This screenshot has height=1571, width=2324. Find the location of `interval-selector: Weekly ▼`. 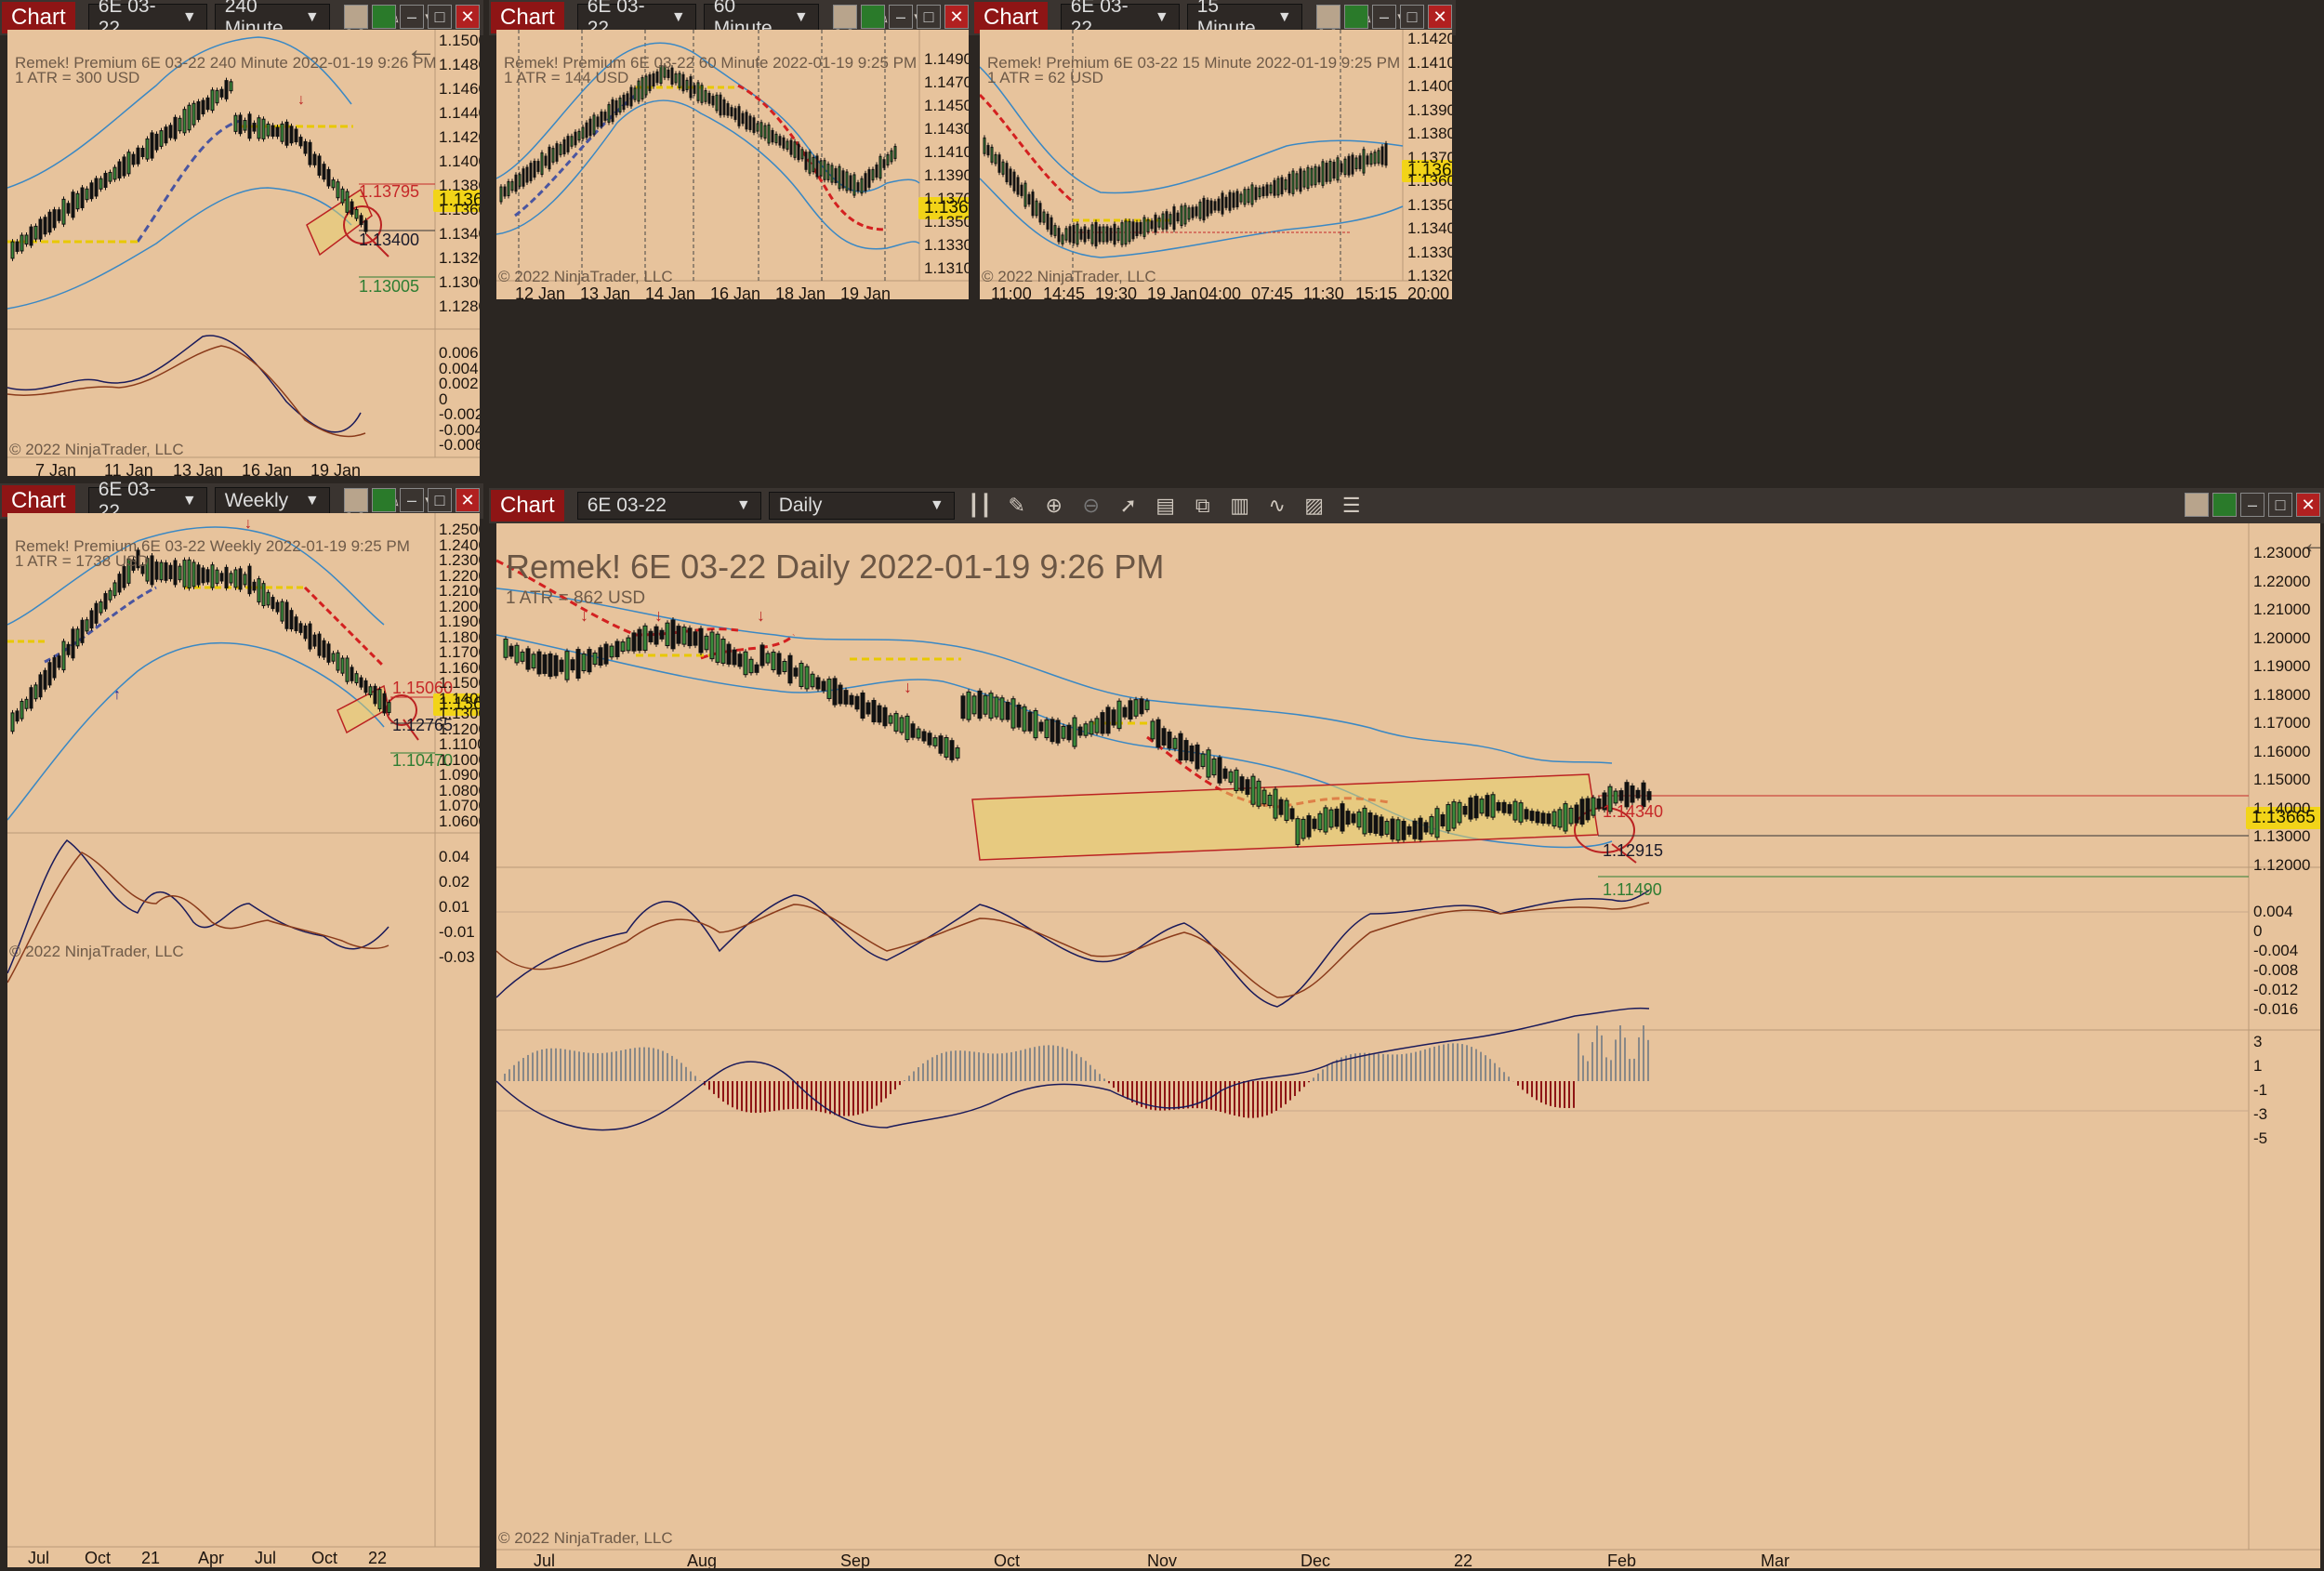

interval-selector: Weekly ▼ is located at coordinates (272, 501).